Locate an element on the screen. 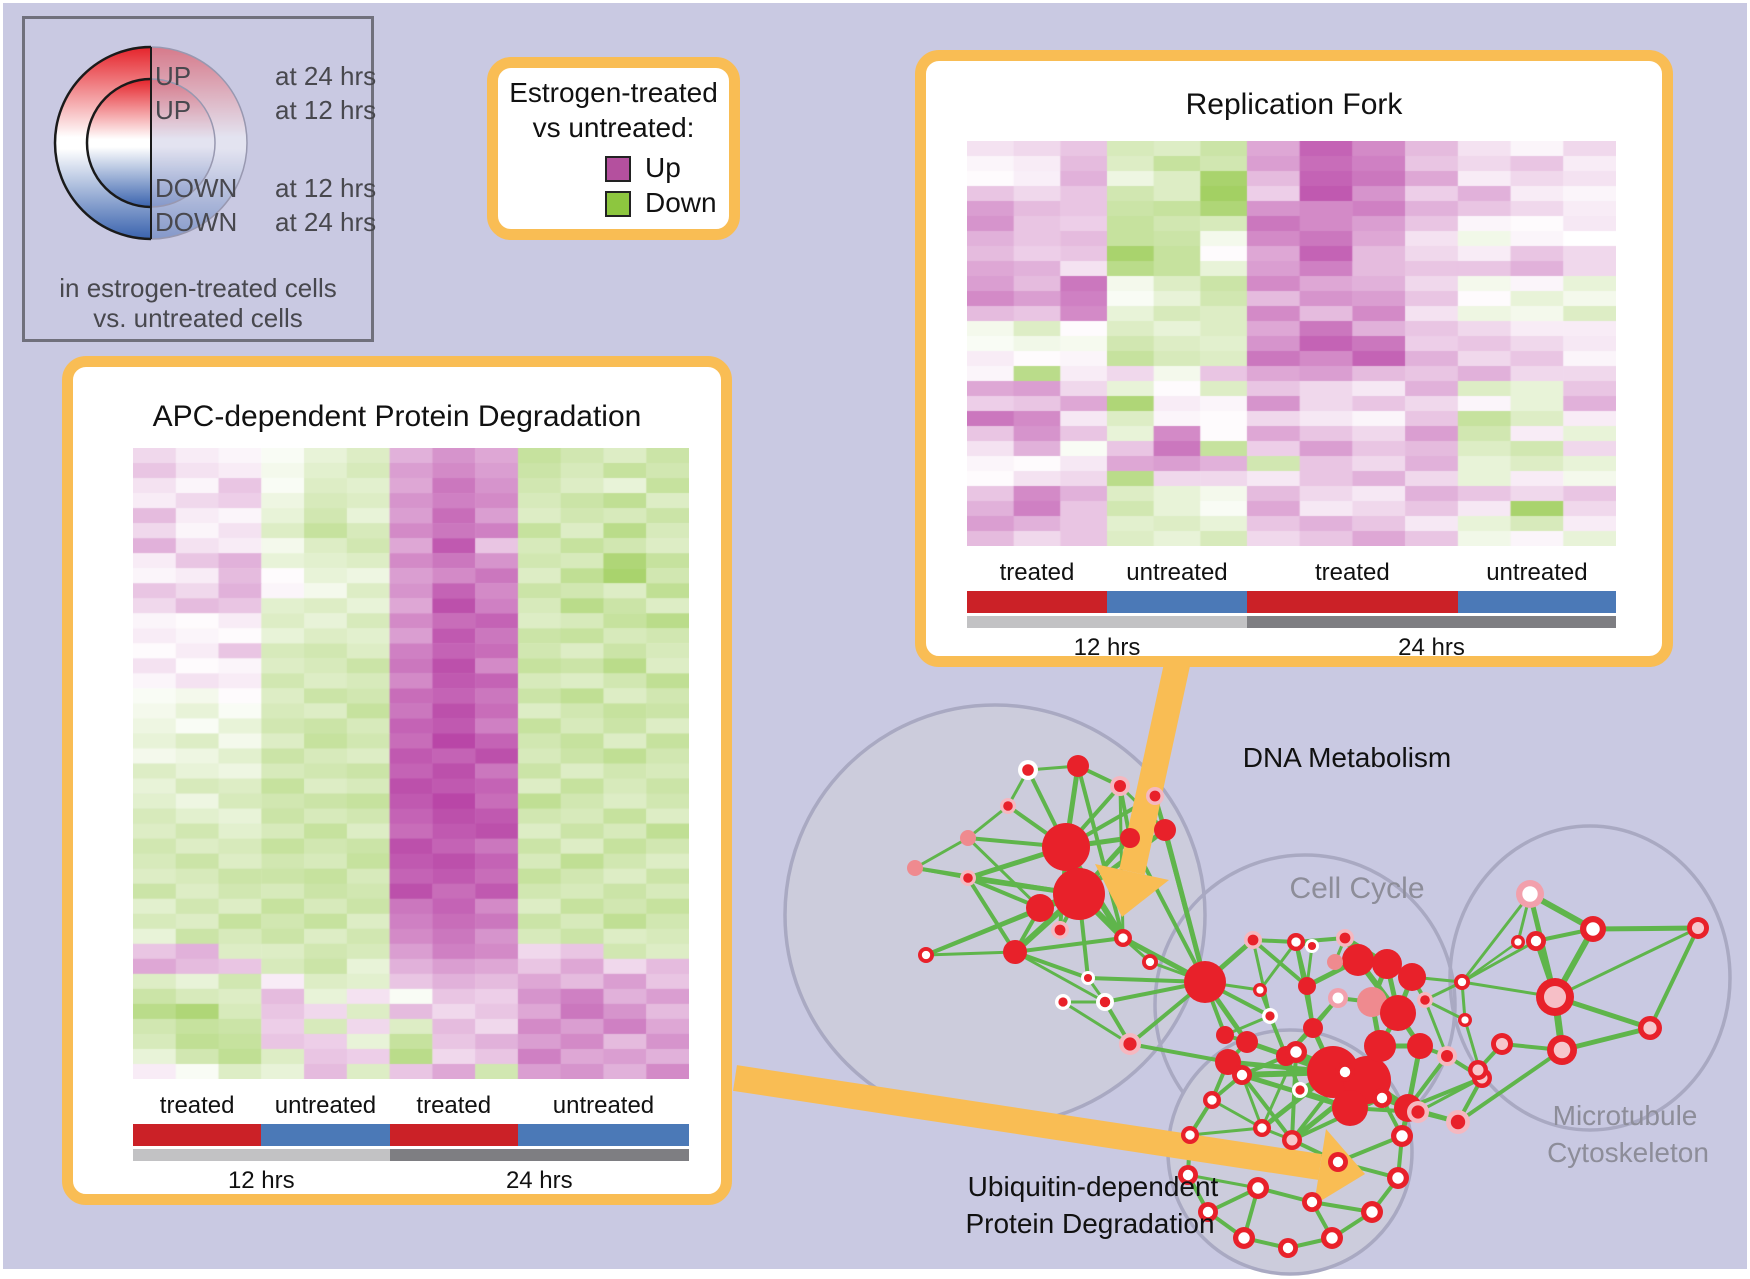 This screenshot has height=1279, width=1750. arrow-replication-fork-to-dna-head is located at coordinates (1132, 890).